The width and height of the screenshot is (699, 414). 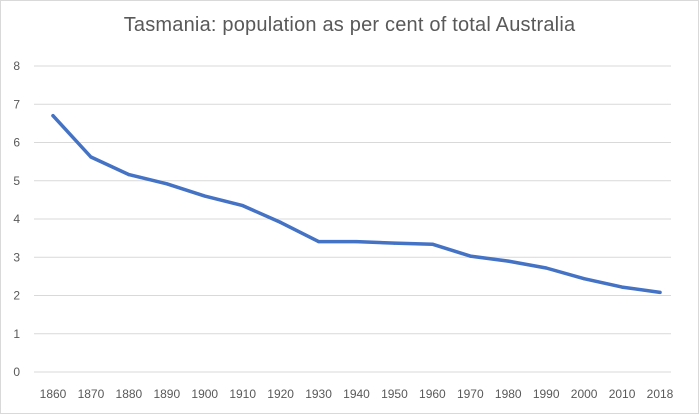 I want to click on y-tick-label: 2, so click(x=16, y=296).